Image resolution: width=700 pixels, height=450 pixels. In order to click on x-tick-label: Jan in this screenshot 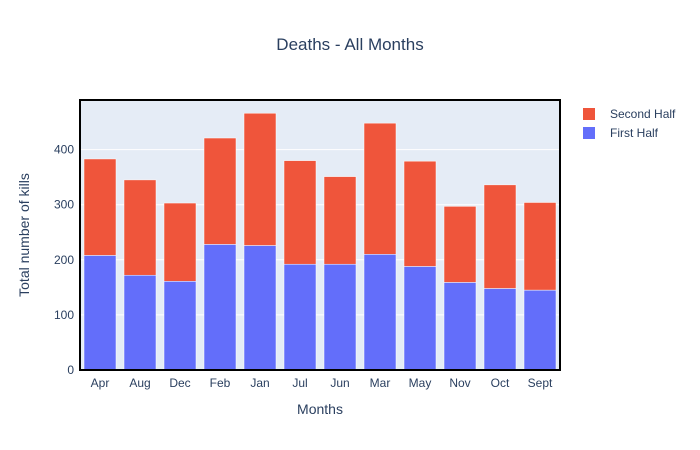, I will do `click(259, 383)`.